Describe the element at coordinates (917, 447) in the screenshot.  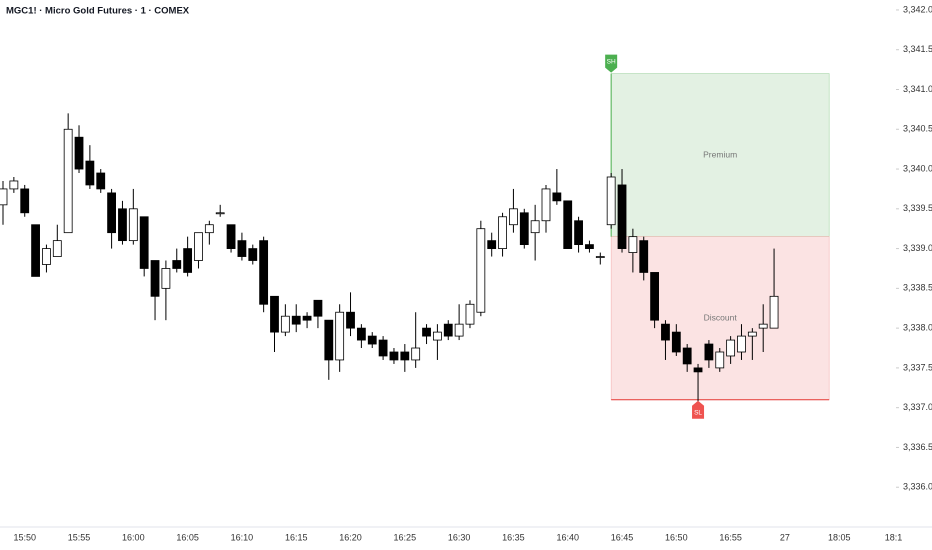
I see `y-tick-label: 3,336.5` at that location.